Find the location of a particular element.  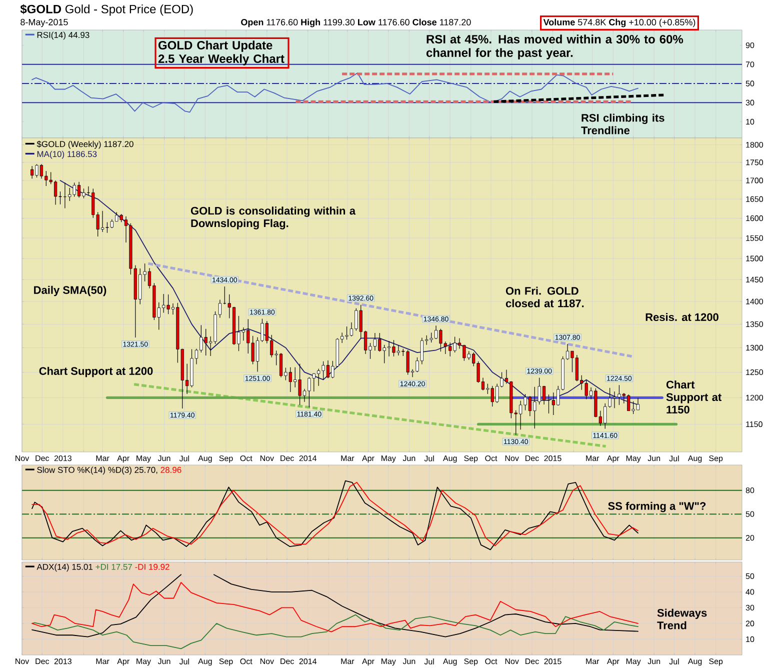

chart-title: $GOLD Gold - Spot Price (EOD) is located at coordinates (106, 10).